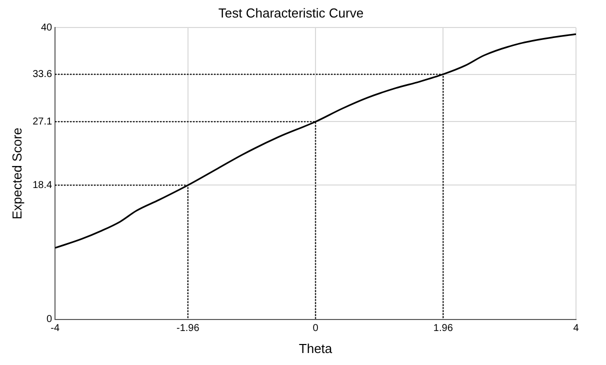 The height and width of the screenshot is (365, 606). Describe the element at coordinates (315, 348) in the screenshot. I see `x-axis-title: Theta` at that location.